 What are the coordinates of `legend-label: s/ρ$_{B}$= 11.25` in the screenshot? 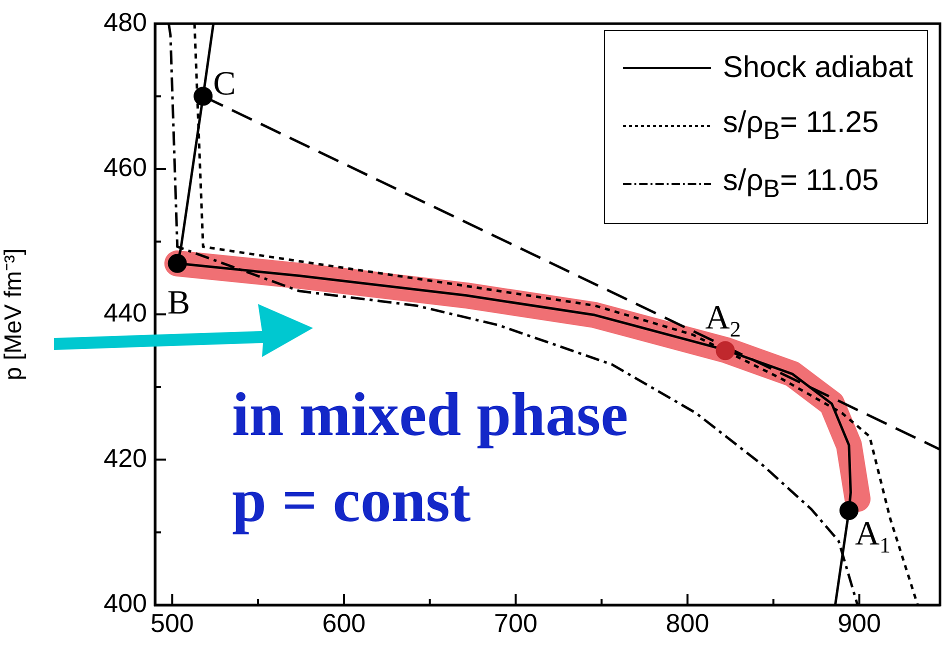 It's located at (800, 126).